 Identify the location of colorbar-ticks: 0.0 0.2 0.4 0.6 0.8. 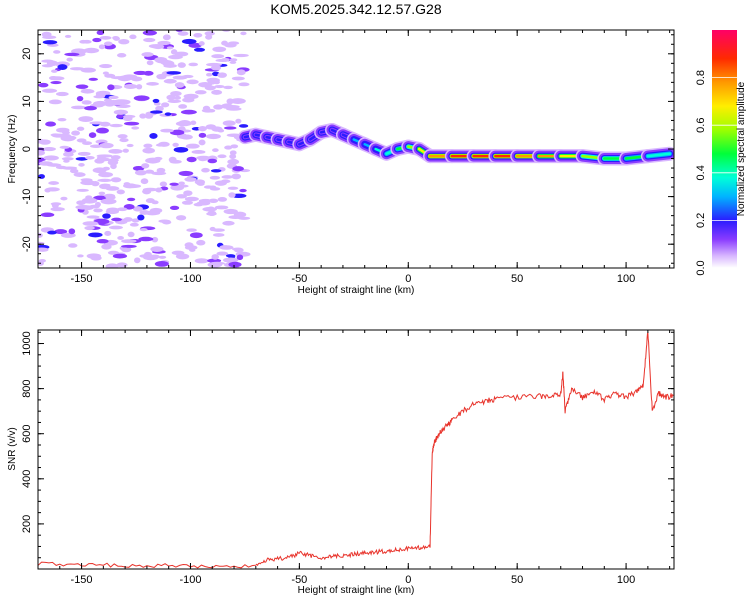
(716, 173).